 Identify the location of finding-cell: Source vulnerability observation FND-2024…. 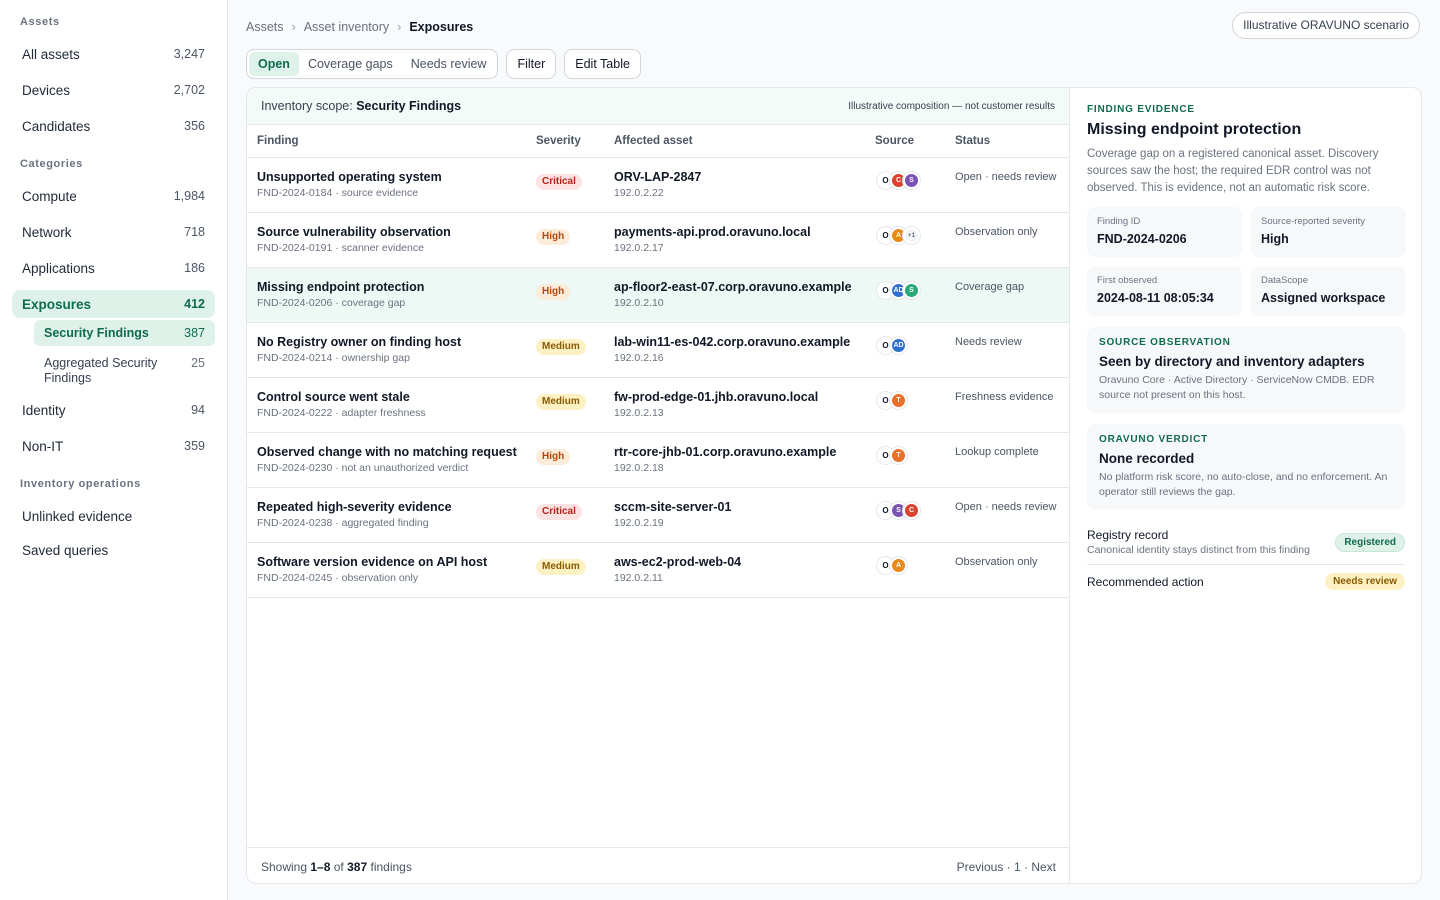
(354, 239).